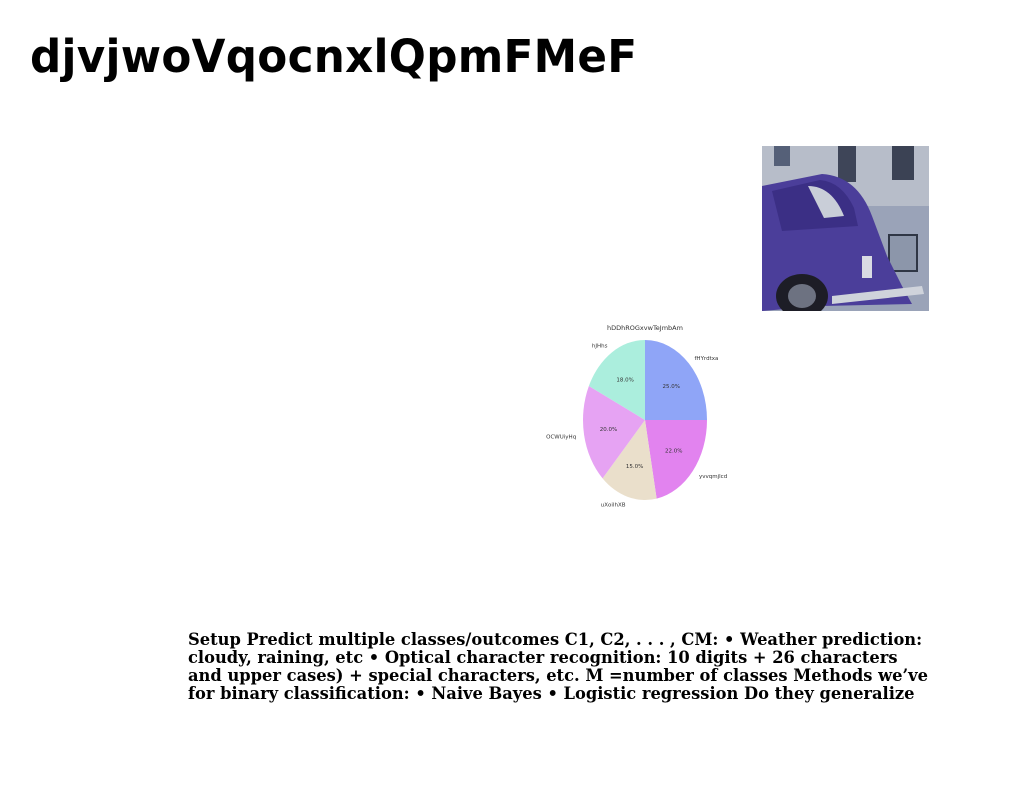  Describe the element at coordinates (676, 459) in the screenshot. I see `pie-slice-yvvqmjlcd` at that location.